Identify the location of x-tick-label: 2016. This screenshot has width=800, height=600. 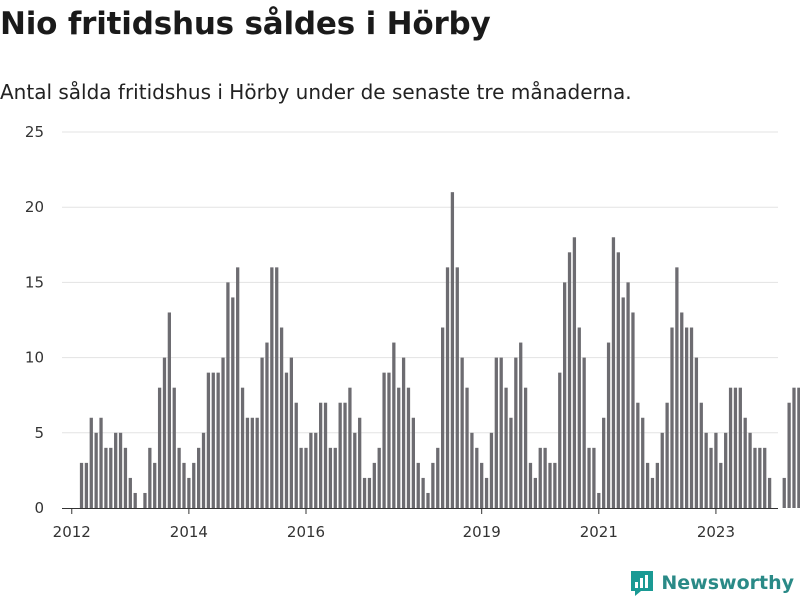
(306, 532).